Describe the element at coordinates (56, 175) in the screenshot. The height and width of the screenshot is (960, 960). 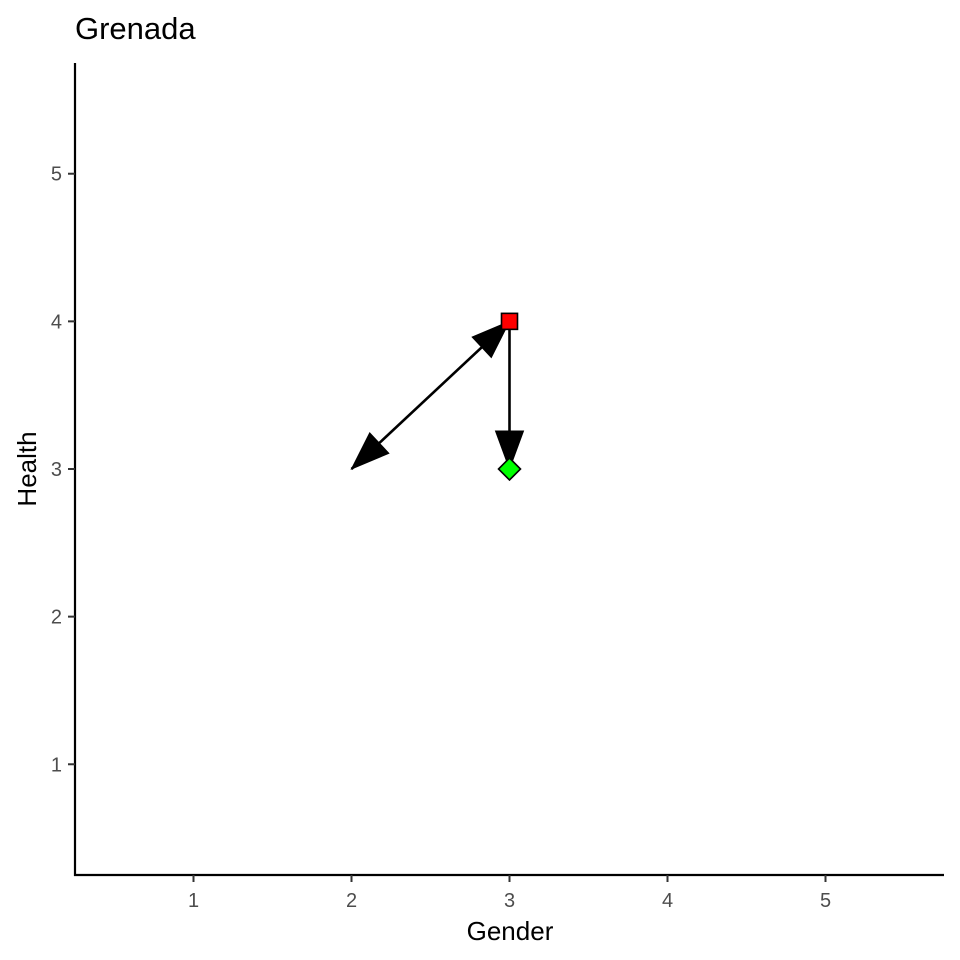
I see `y-tick-label: 5` at that location.